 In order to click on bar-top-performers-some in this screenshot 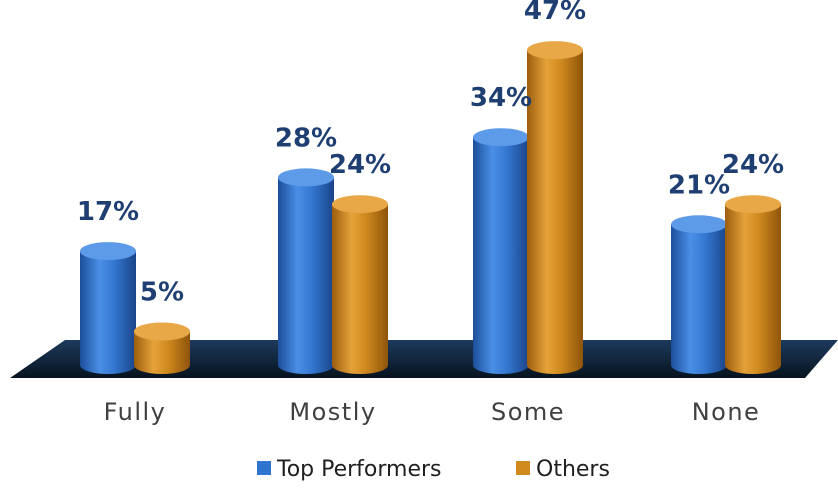, I will do `click(501, 251)`.